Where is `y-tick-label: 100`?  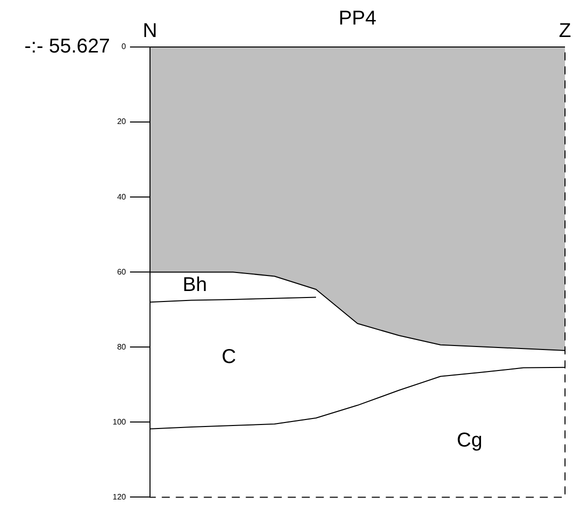 y-tick-label: 100 is located at coordinates (119, 421).